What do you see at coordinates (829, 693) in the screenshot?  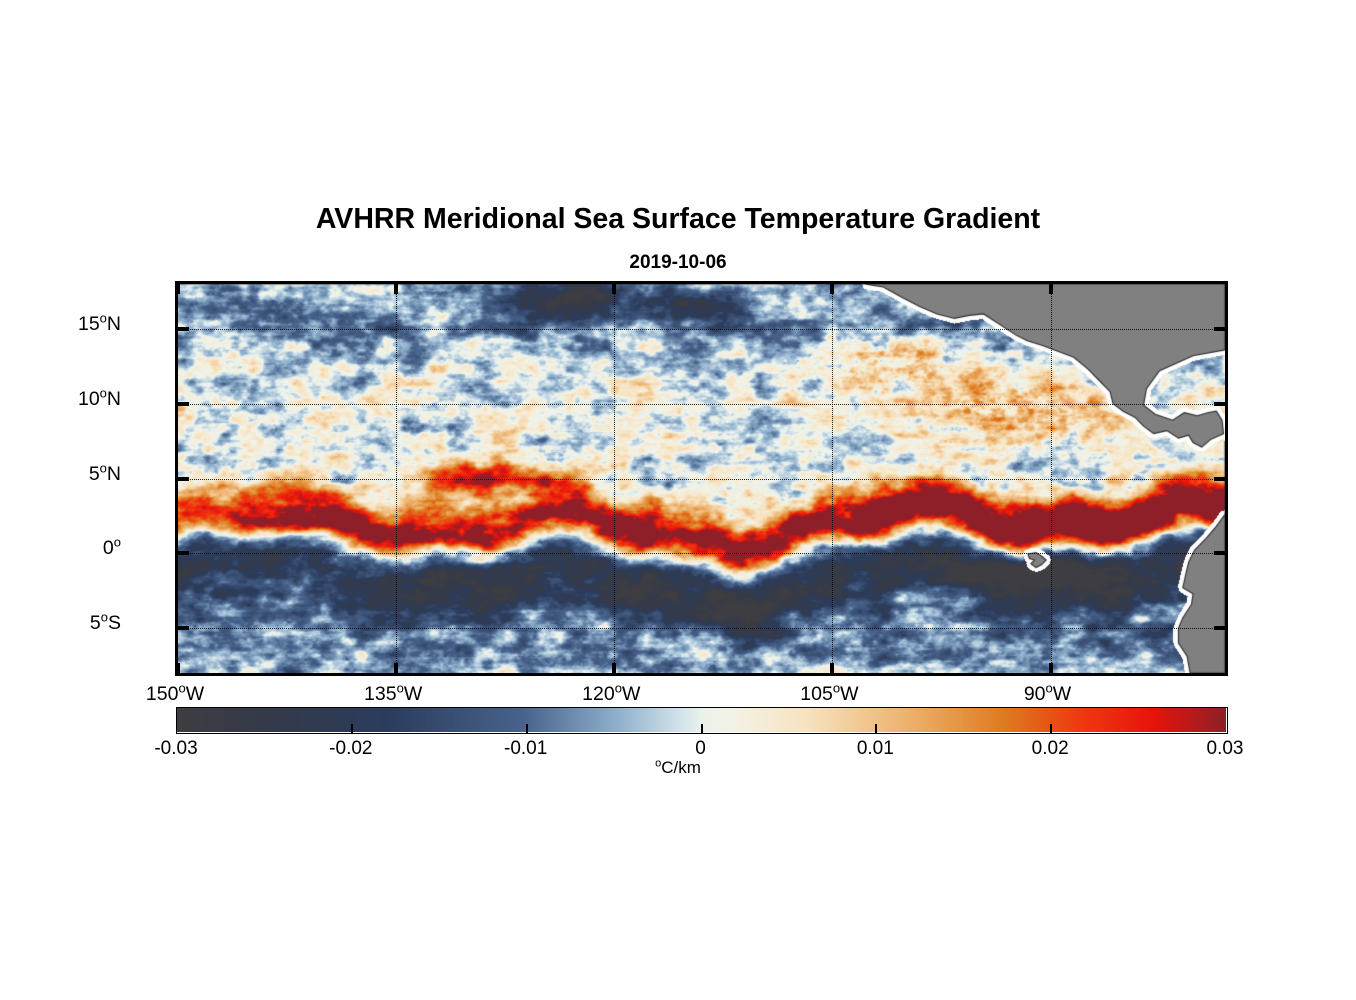 I see `x-tick-label-105°W: 105oW` at bounding box center [829, 693].